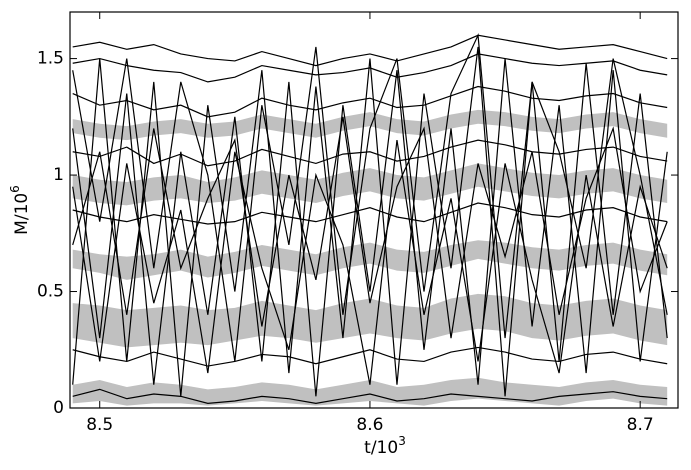 The height and width of the screenshot is (470, 691). What do you see at coordinates (99, 425) in the screenshot?
I see `x-tick-label: 8.5` at bounding box center [99, 425].